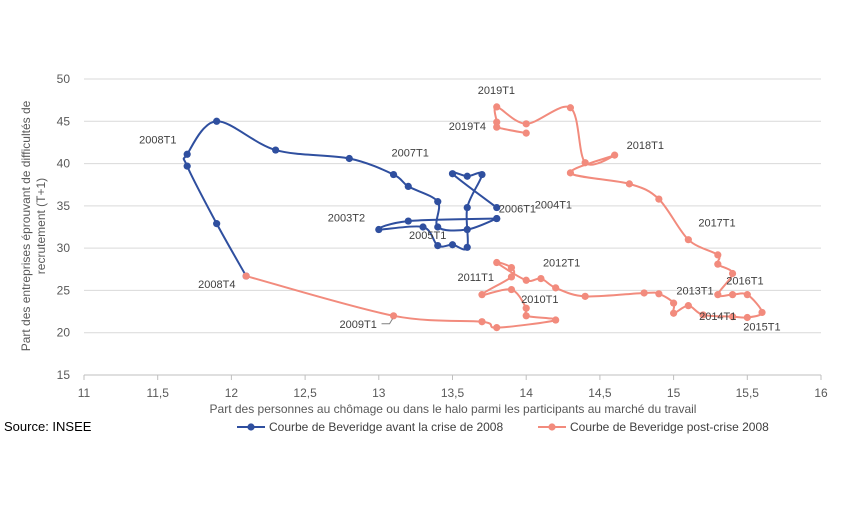  Describe the element at coordinates (64, 248) in the screenshot. I see `y-tick-label: 30` at that location.